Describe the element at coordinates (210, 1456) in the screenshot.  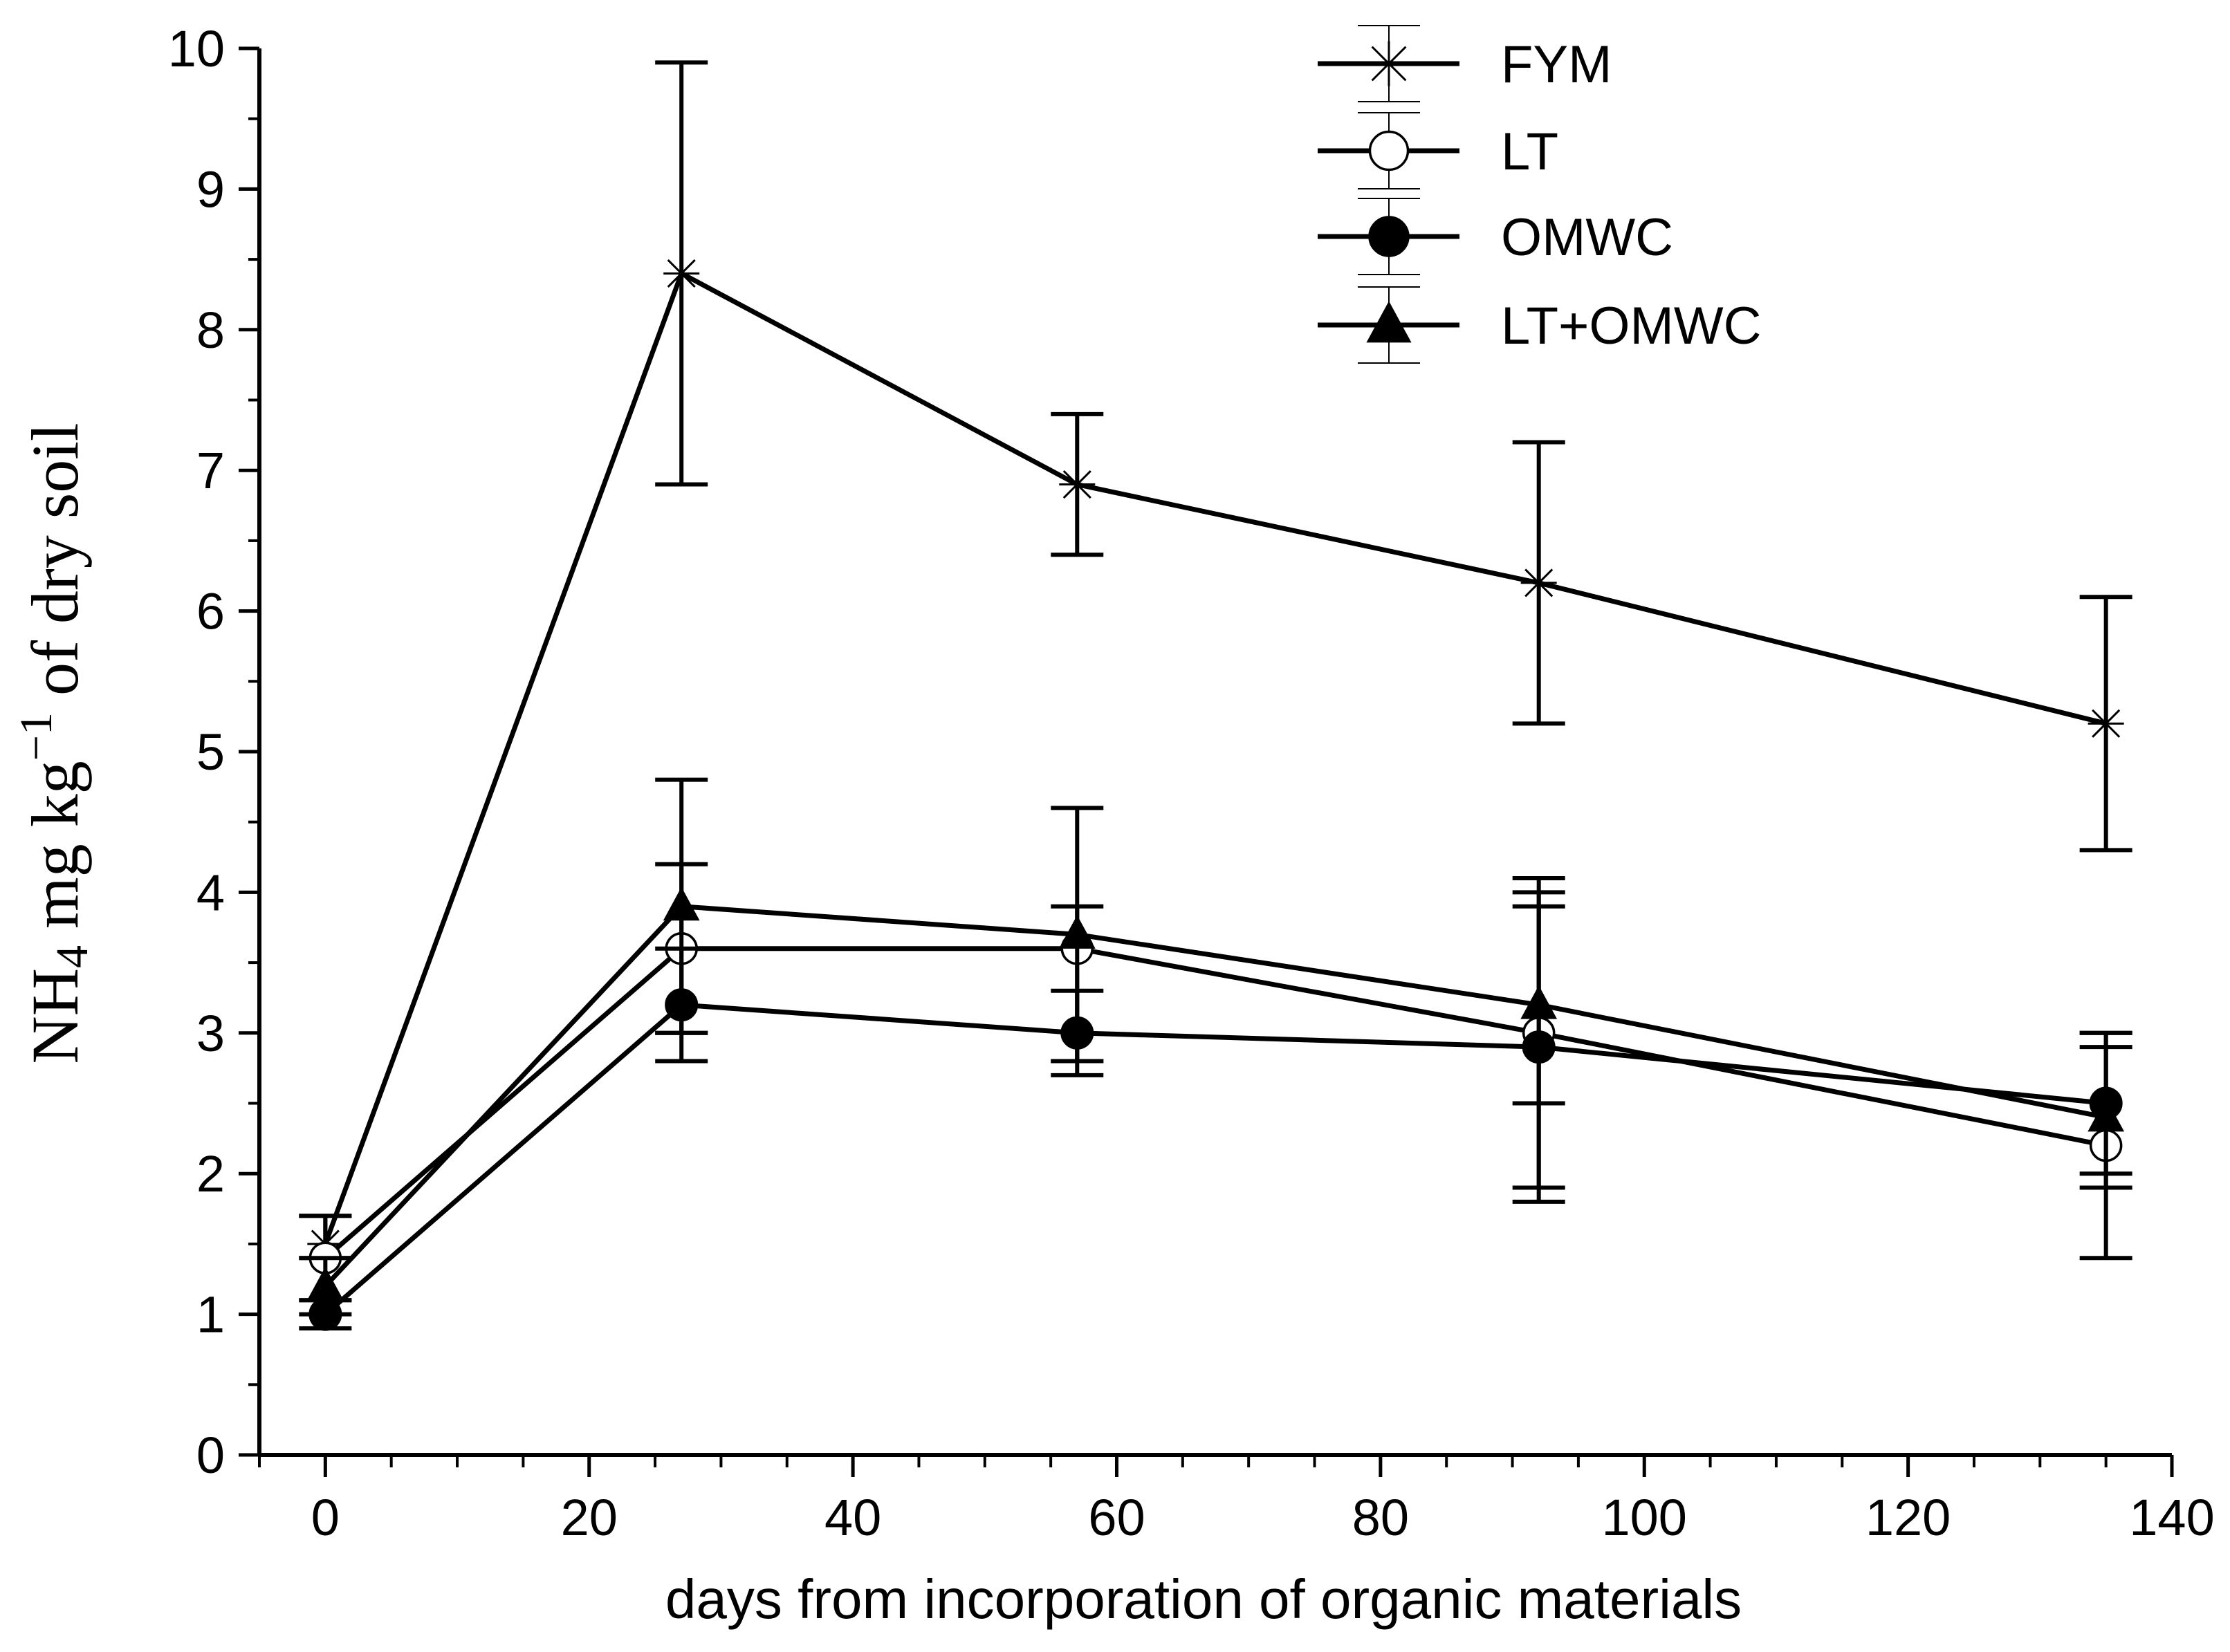
I see `y-tick-label: 0` at that location.